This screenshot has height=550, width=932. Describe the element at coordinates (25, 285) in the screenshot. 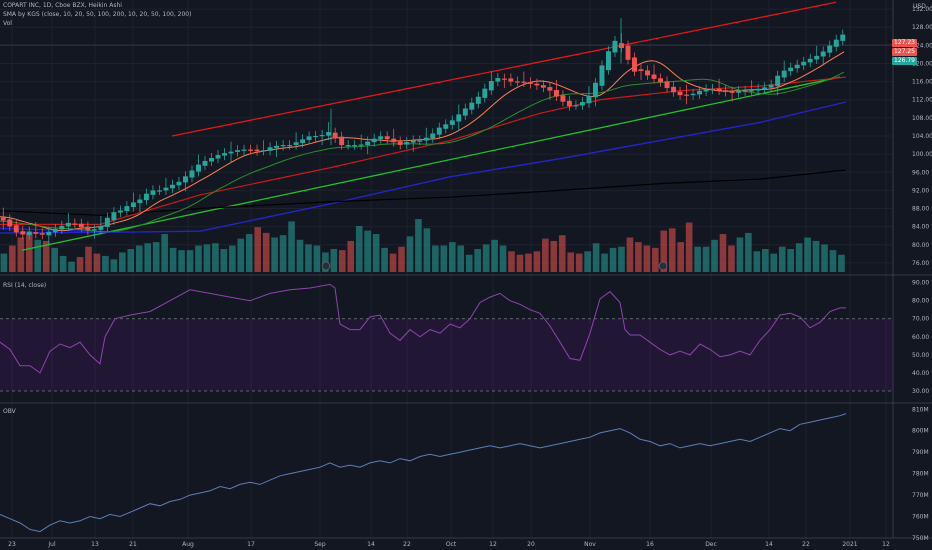

I see `rsi-study-title: RSI (14, close)` at that location.